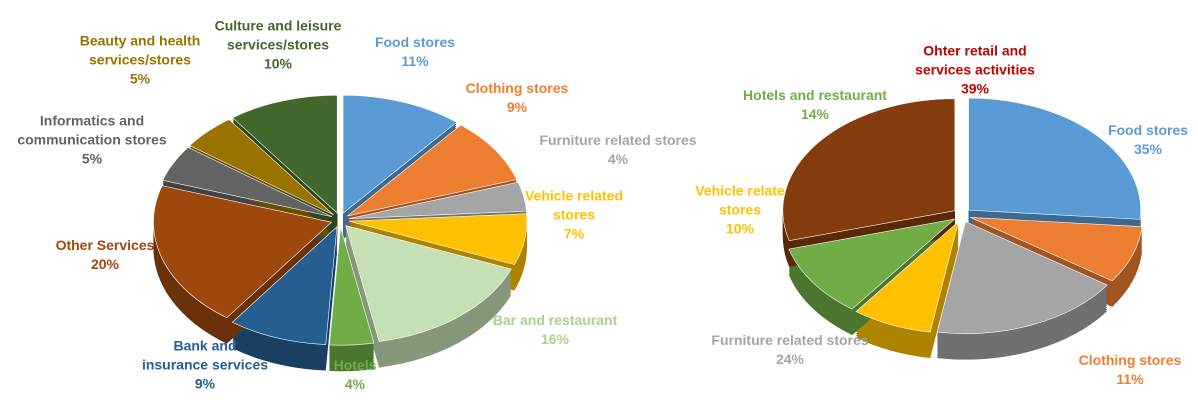  I want to click on data-label: Culture and leisure services/stores 10%, so click(278, 45).